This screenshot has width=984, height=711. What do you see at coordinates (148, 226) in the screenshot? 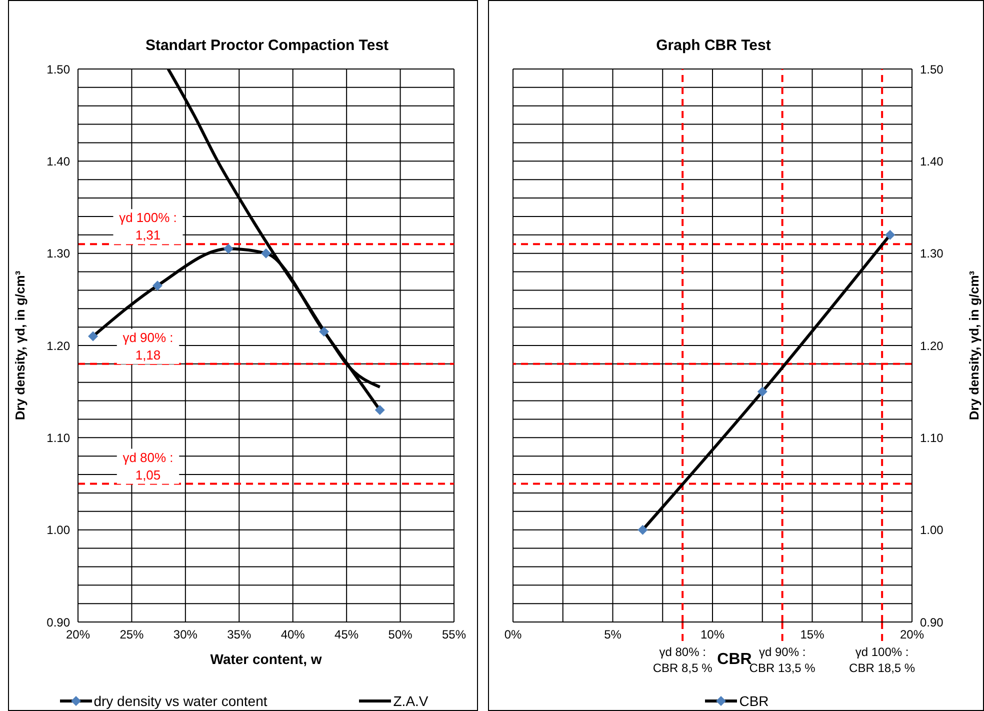
I see `ref-line-label: γd 100% : 1,31` at bounding box center [148, 226].